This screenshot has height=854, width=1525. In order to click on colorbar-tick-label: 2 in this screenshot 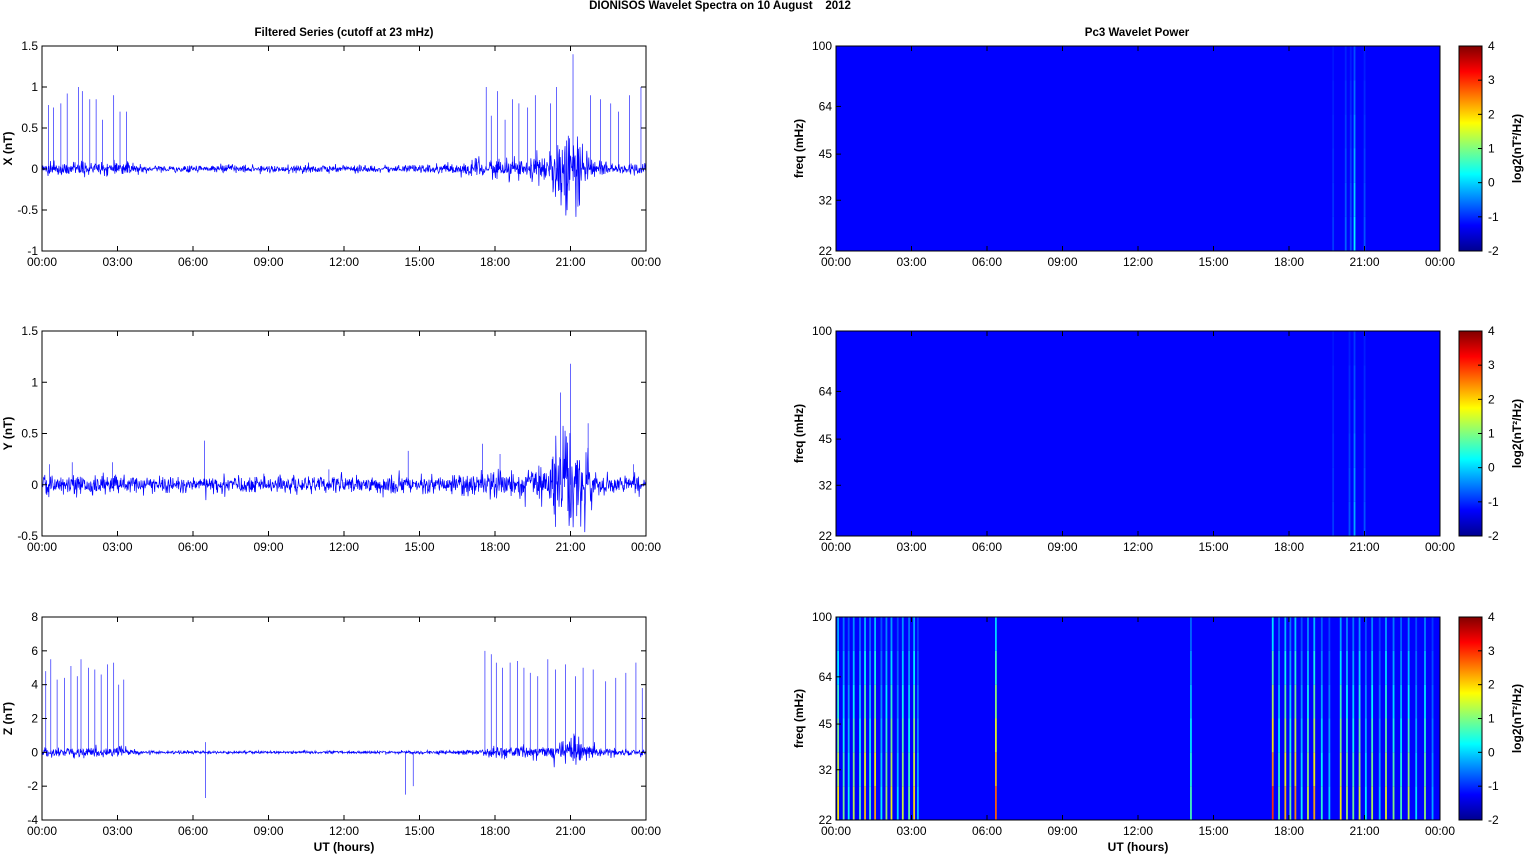, I will do `click(1491, 399)`.